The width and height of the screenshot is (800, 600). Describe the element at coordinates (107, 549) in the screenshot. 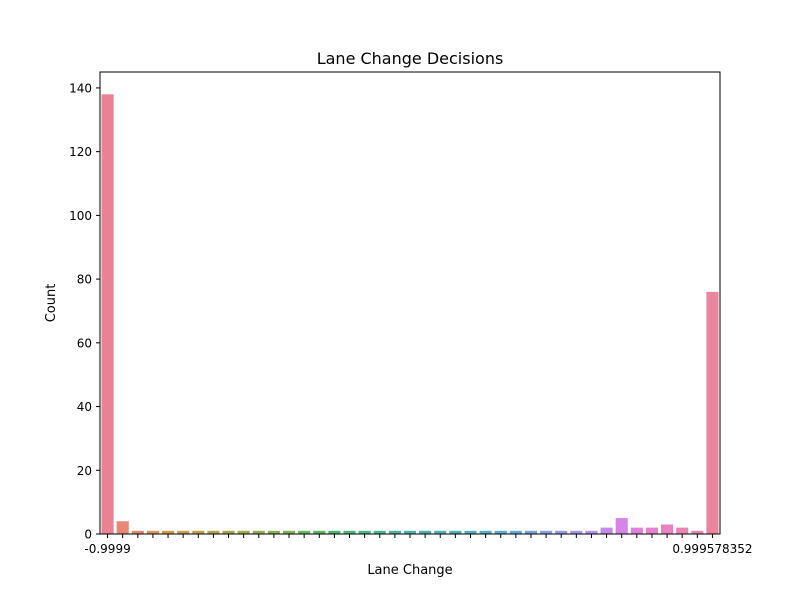

I see `x-tick-label: -0.9999` at that location.